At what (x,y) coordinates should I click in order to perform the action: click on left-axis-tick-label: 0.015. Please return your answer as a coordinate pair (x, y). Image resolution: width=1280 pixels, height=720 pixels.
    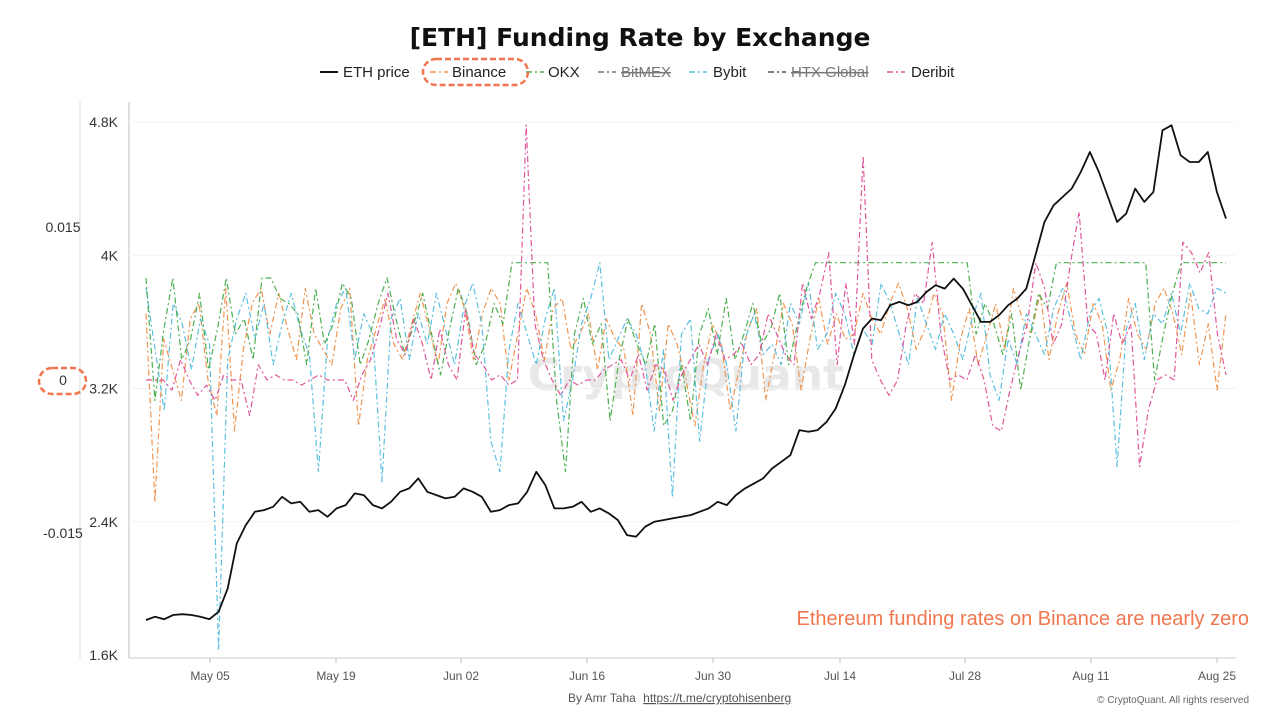
    Looking at the image, I should click on (62, 227).